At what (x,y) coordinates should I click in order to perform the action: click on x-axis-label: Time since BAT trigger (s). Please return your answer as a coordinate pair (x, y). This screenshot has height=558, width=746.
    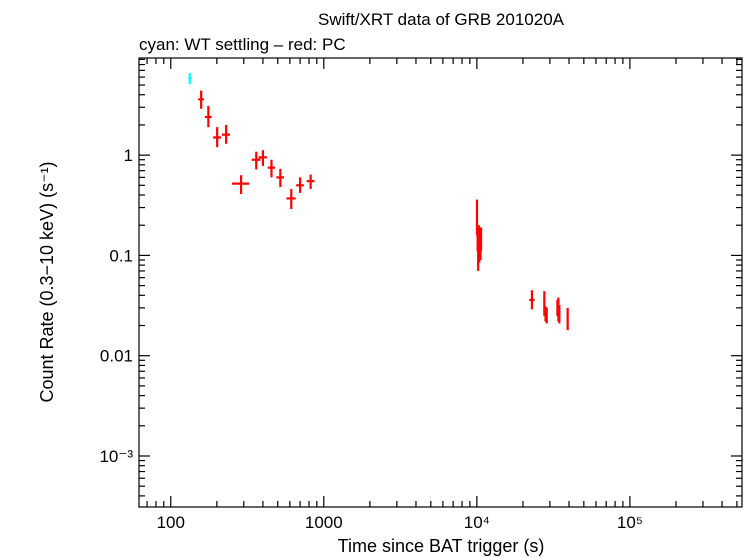
    Looking at the image, I should click on (441, 546).